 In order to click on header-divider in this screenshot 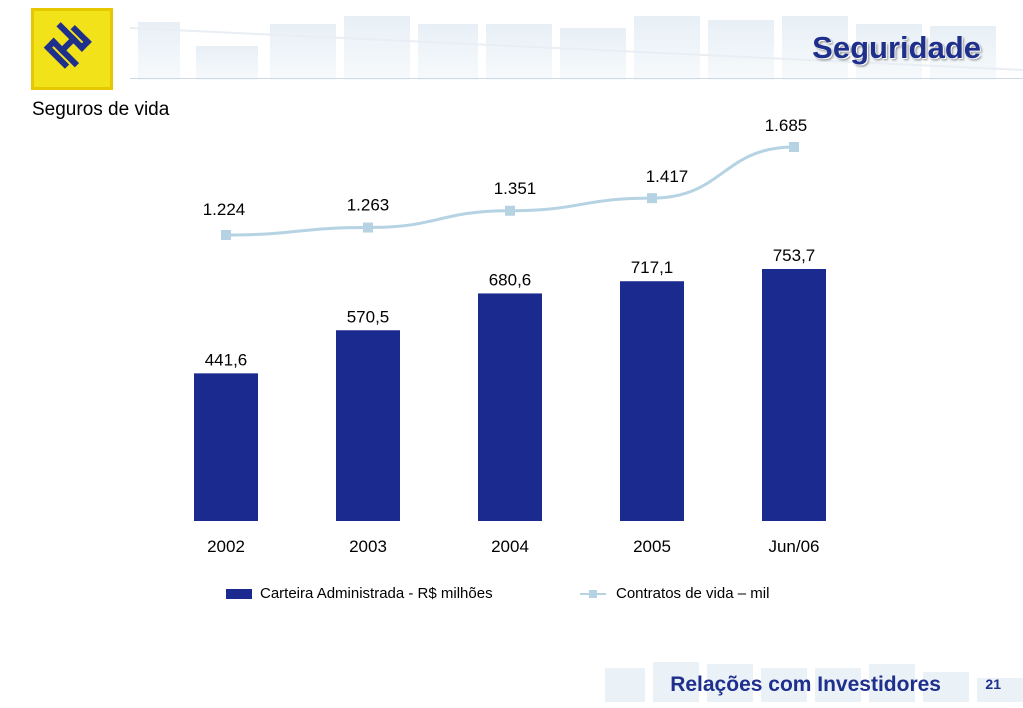, I will do `click(576, 78)`.